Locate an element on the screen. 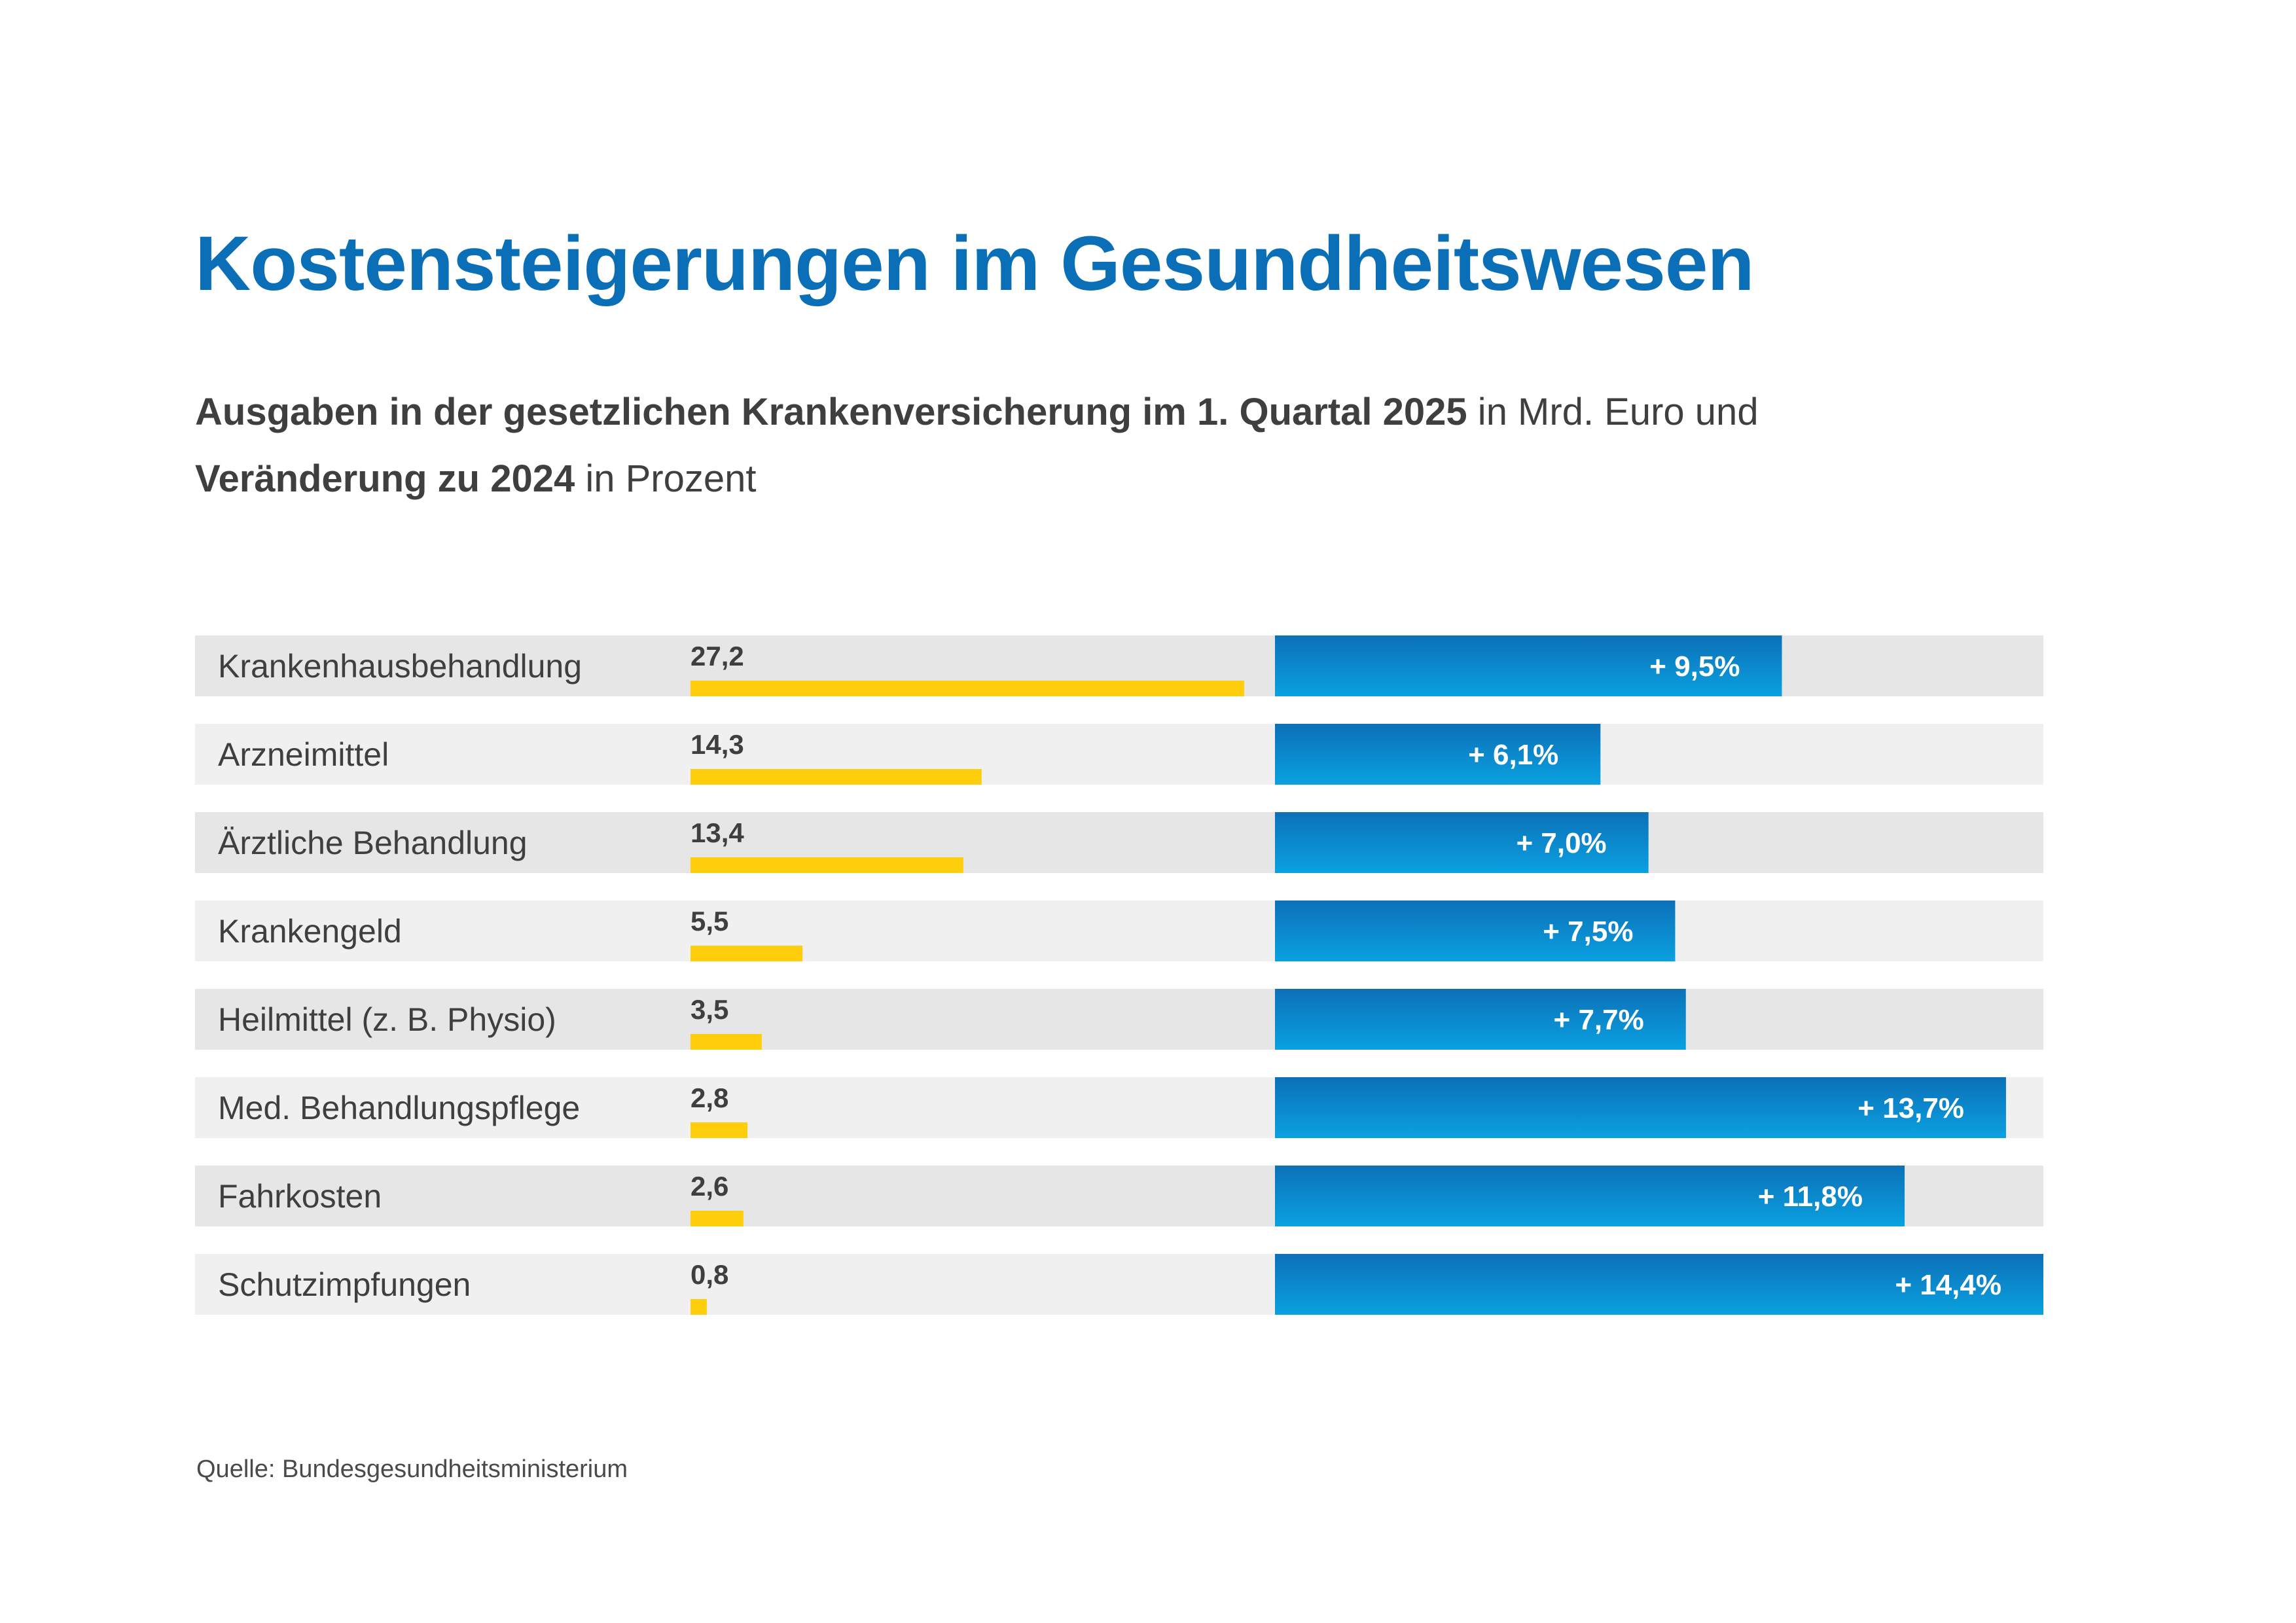  chart-row: Ärztliche Behandlung 13,4 + 7,0% is located at coordinates (1119, 842).